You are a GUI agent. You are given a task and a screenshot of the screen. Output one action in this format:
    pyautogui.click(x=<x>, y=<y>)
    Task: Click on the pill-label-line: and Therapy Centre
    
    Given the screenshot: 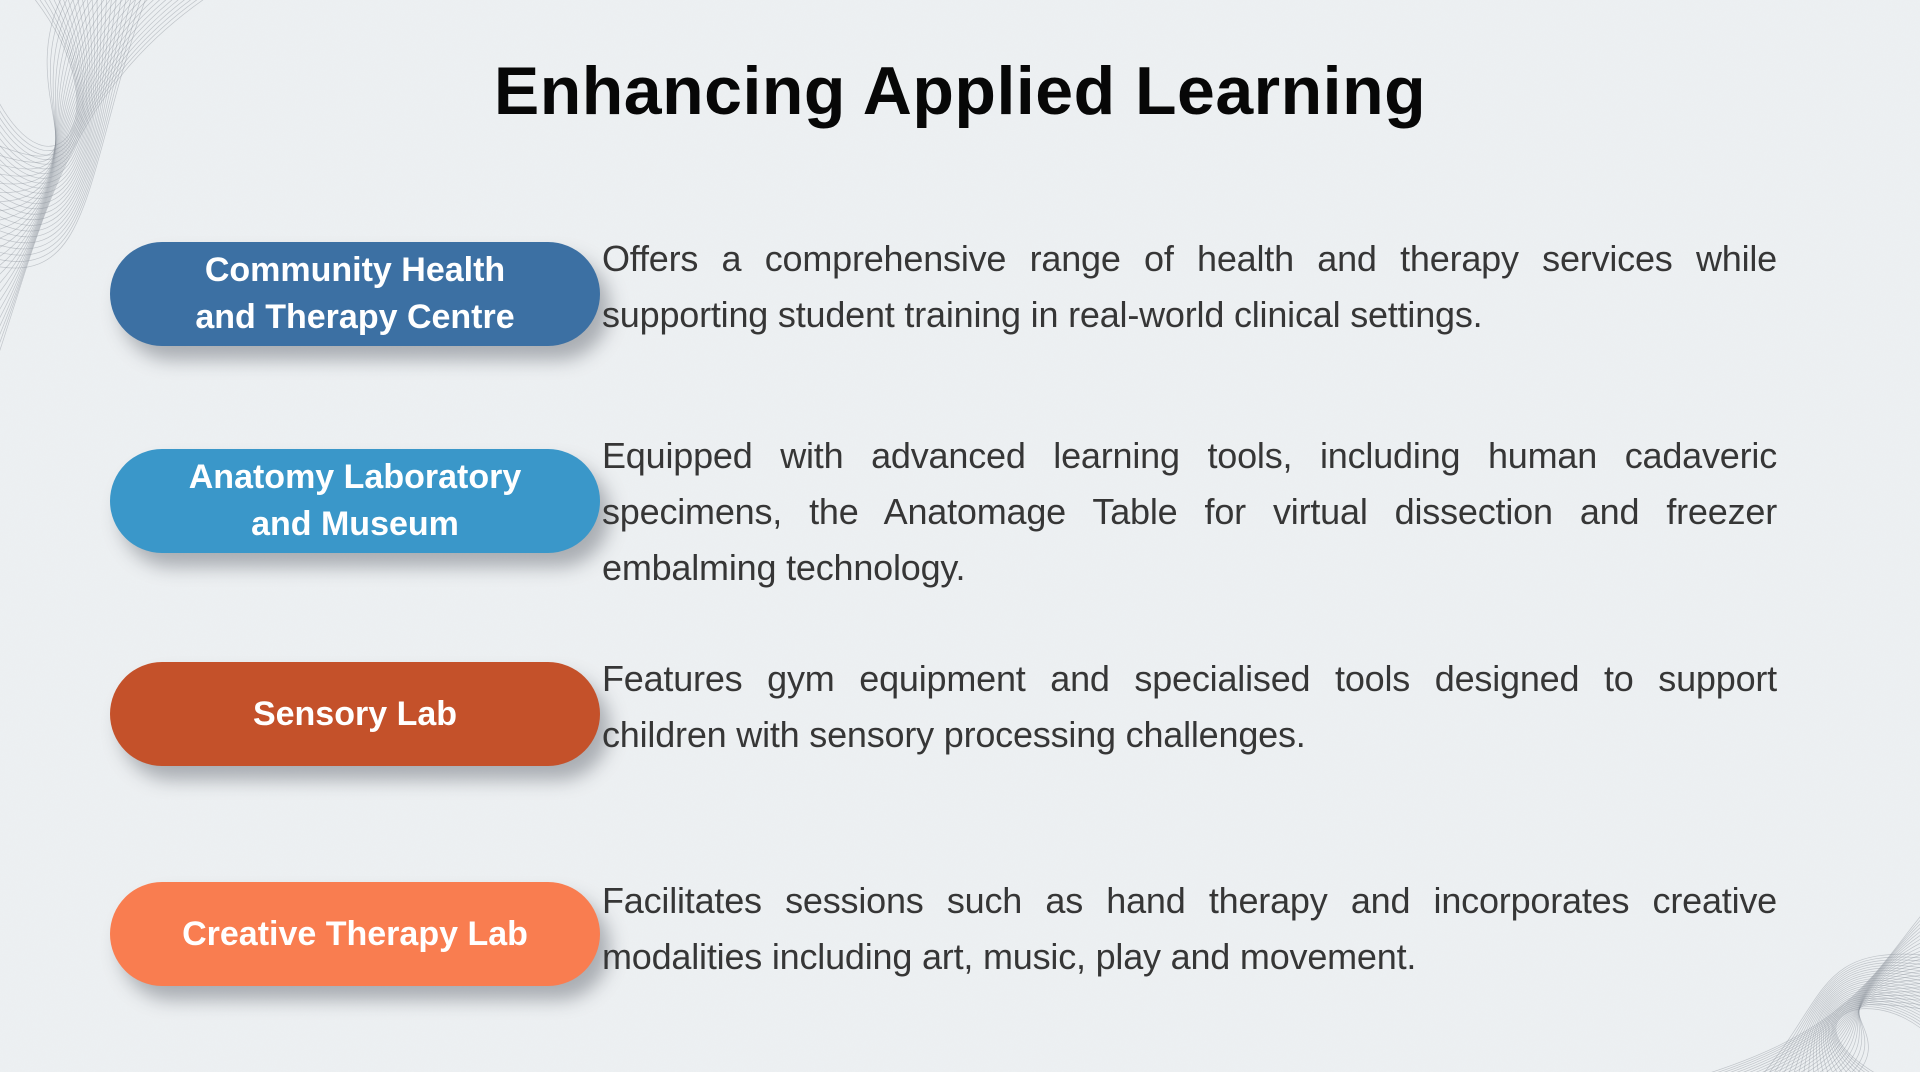 What is the action you would take?
    pyautogui.click(x=355, y=317)
    